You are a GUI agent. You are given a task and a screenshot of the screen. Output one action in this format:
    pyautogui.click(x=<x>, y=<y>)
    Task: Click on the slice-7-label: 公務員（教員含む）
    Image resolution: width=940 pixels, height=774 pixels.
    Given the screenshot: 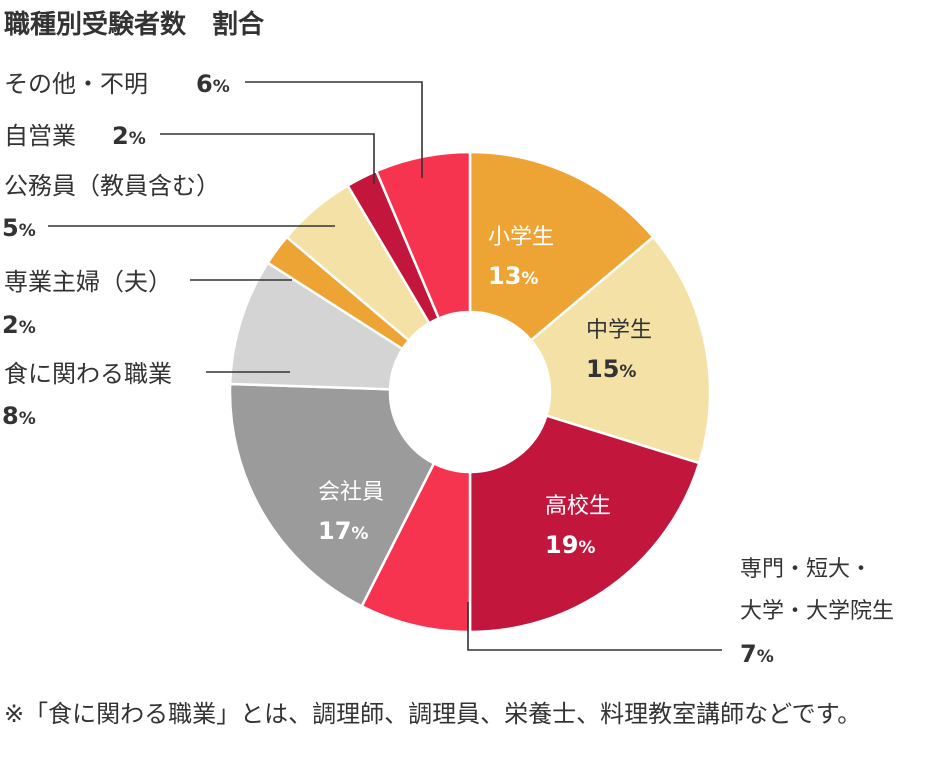 What is the action you would take?
    pyautogui.click(x=112, y=186)
    